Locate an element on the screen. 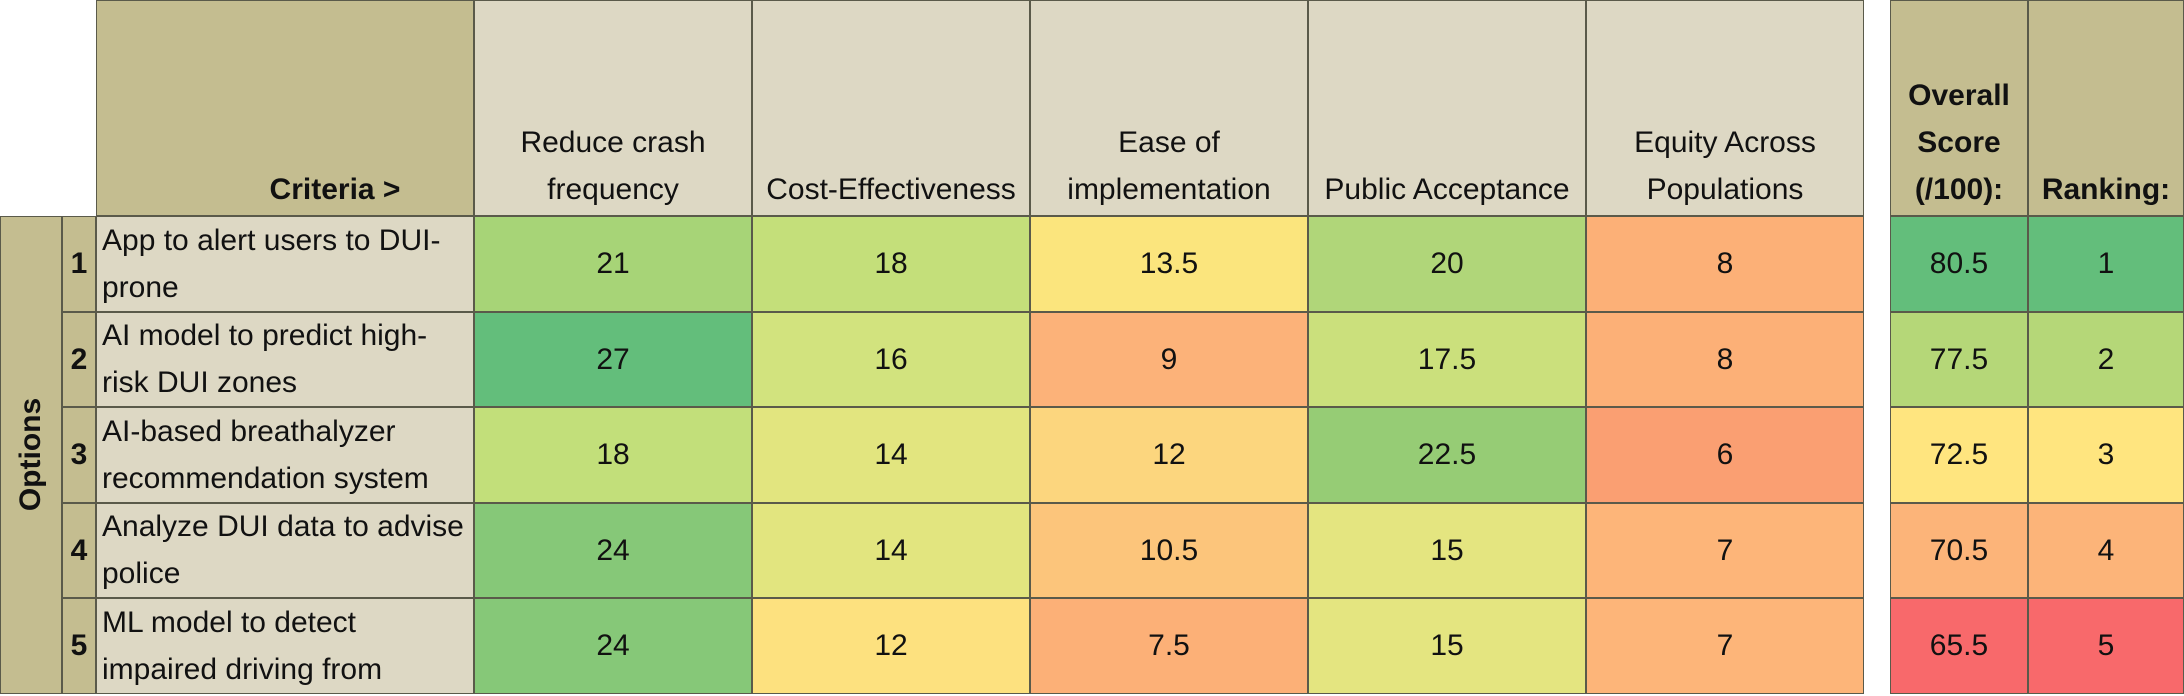  ranking-cell: 1 is located at coordinates (2106, 264).